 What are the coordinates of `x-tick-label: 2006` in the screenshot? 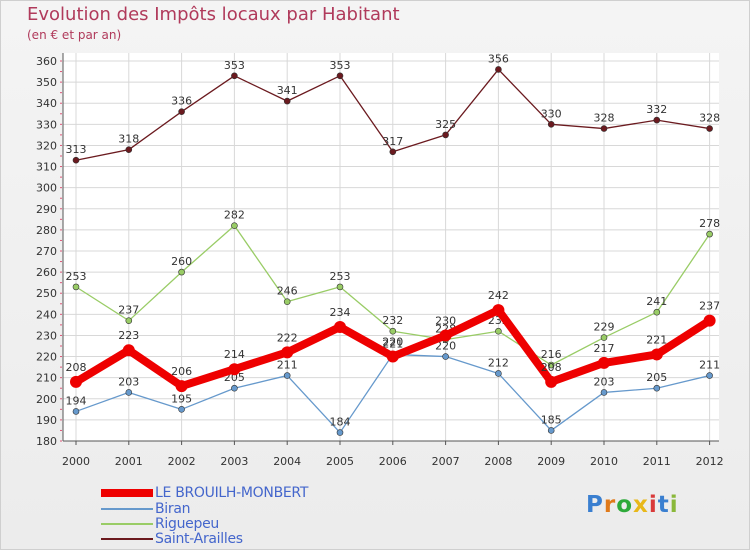 It's located at (393, 461).